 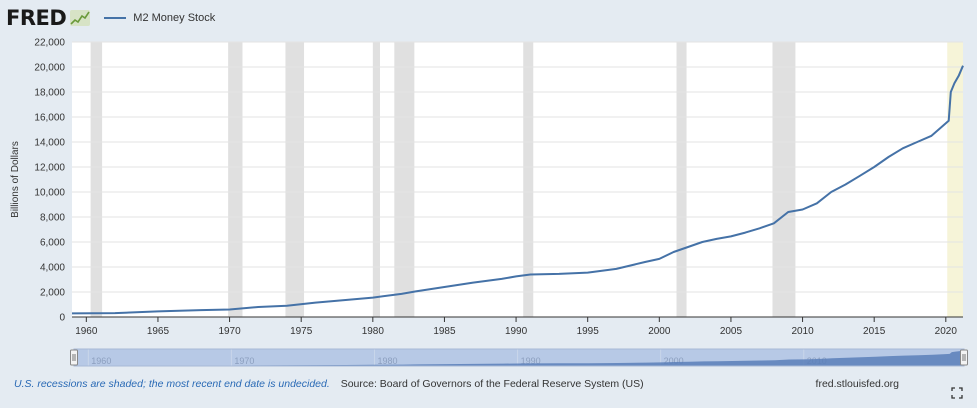 What do you see at coordinates (946, 331) in the screenshot?
I see `x-tick-label: 2020` at bounding box center [946, 331].